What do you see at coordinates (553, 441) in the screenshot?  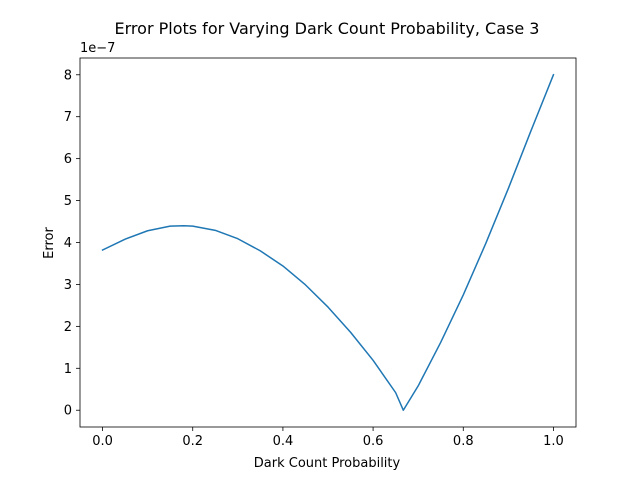 I see `x-tick-label: 1.0` at bounding box center [553, 441].